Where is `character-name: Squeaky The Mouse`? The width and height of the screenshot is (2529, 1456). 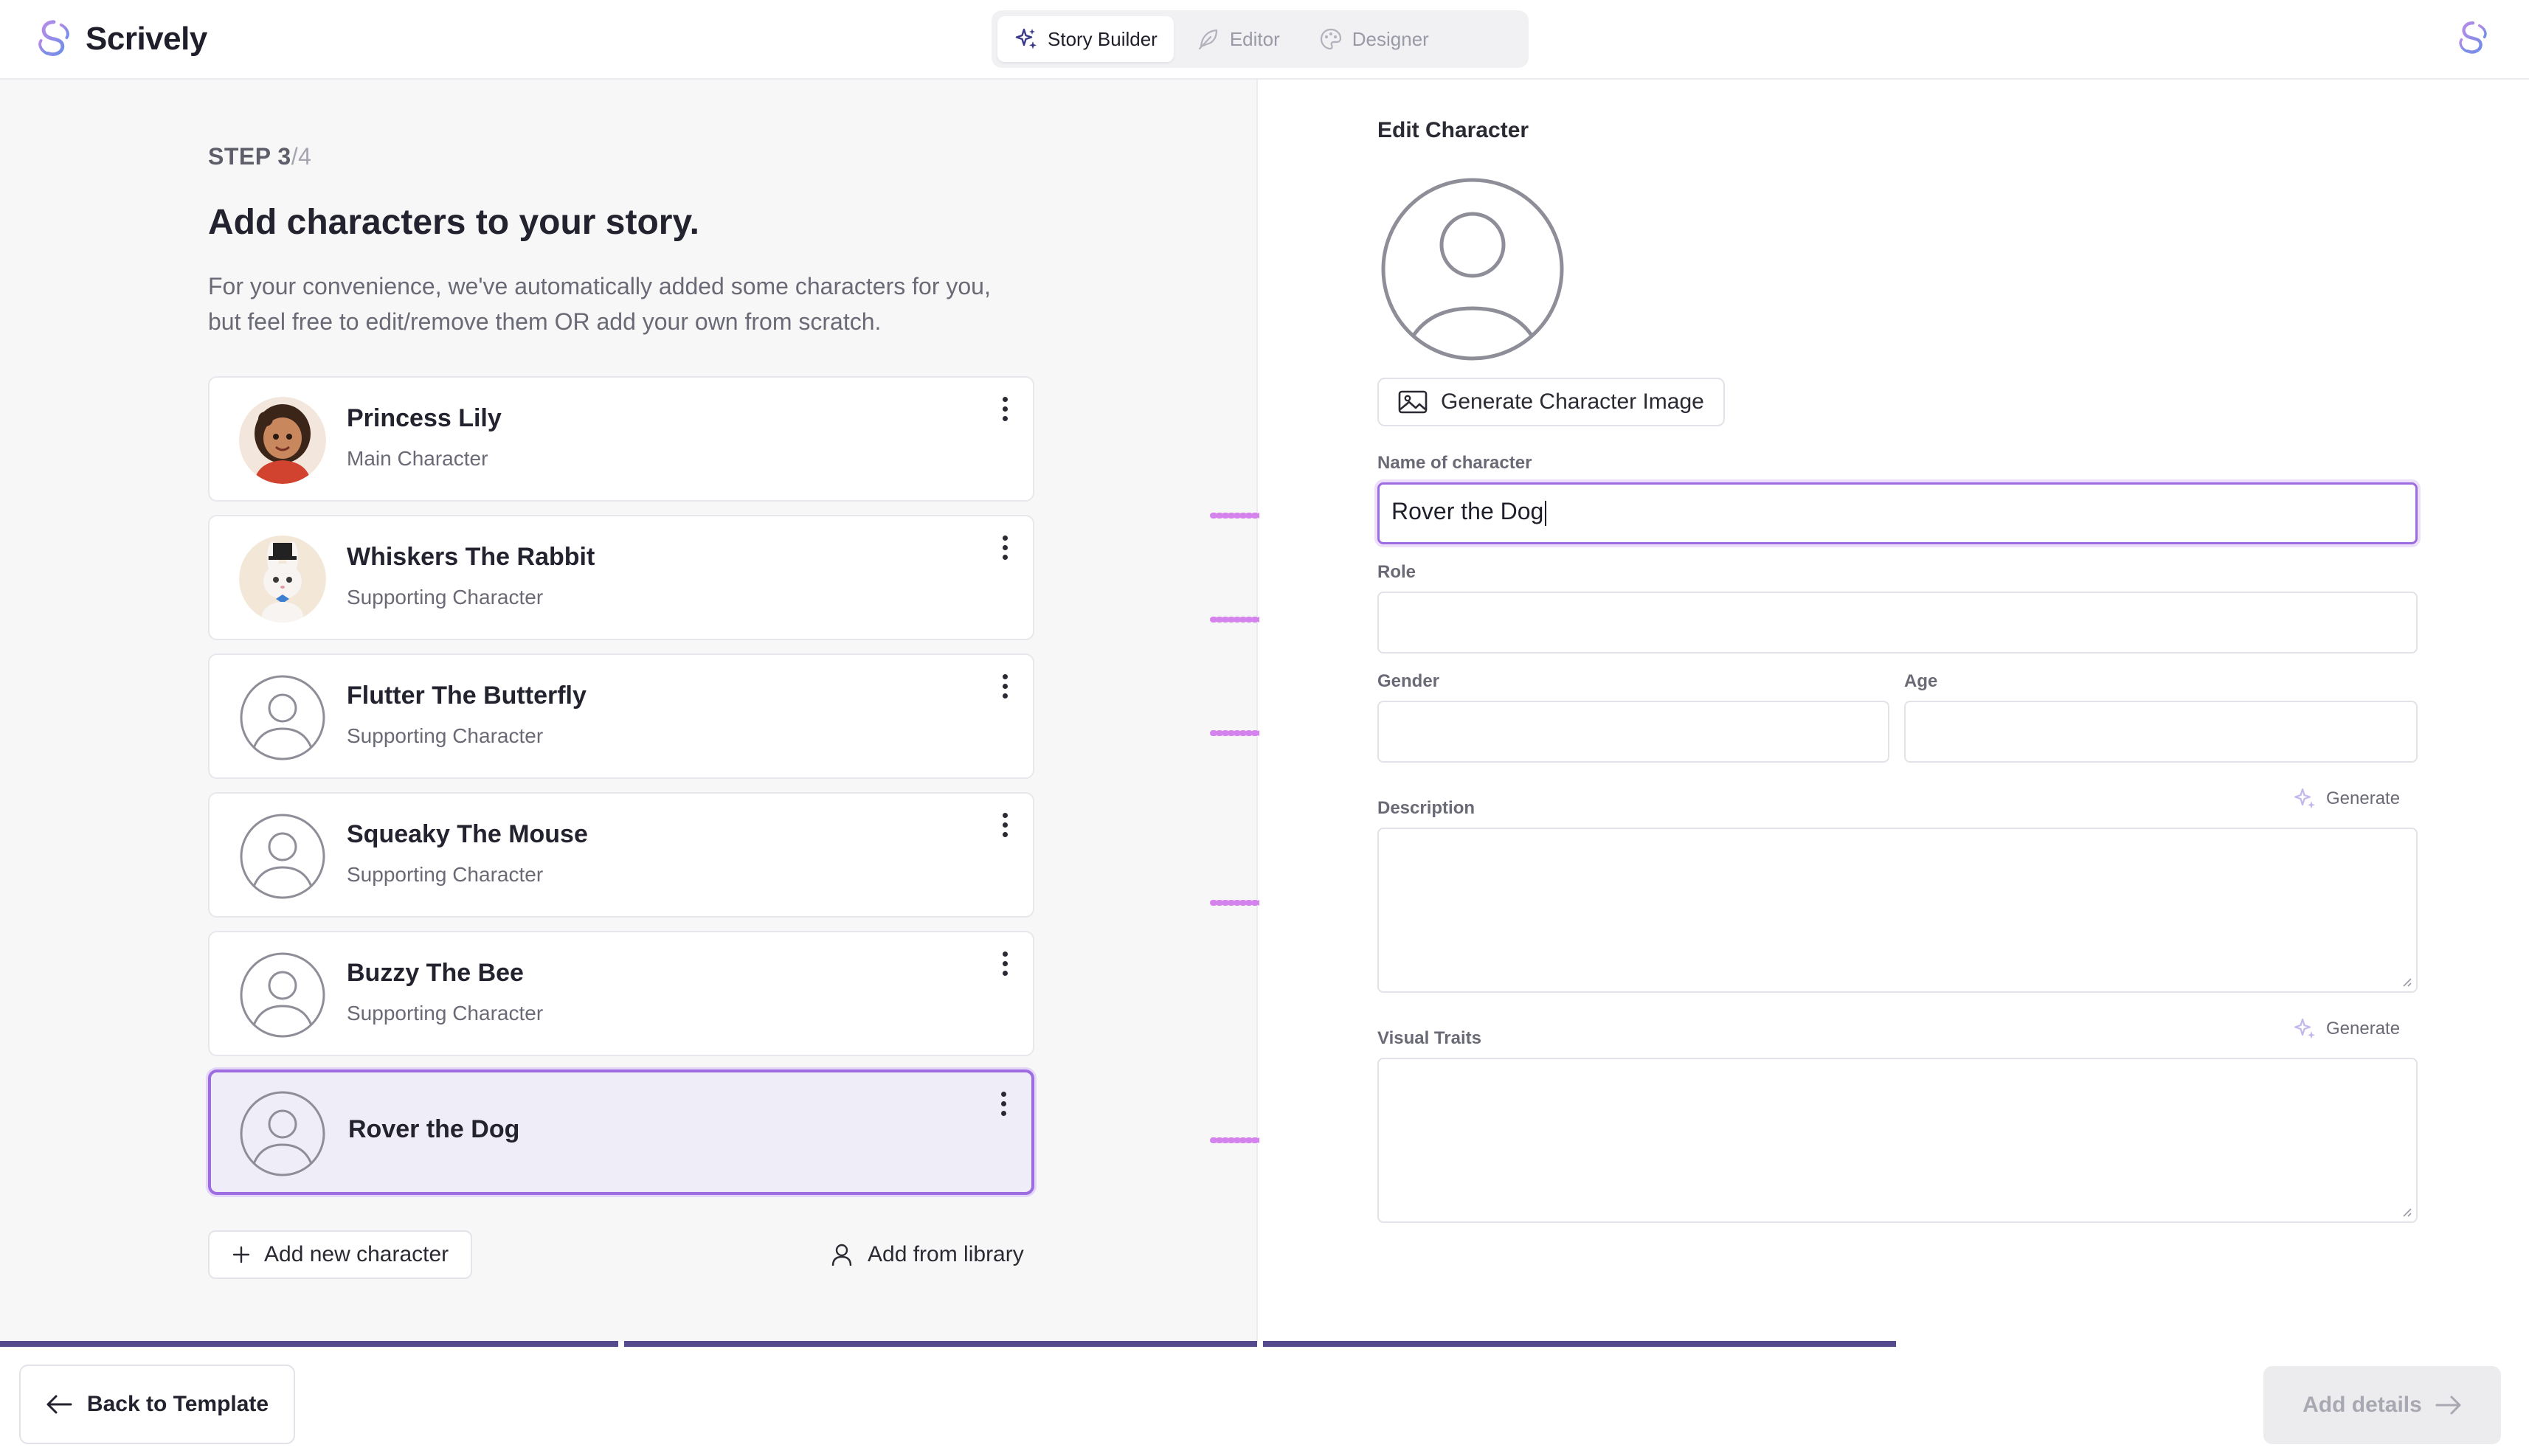 character-name: Squeaky The Mouse is located at coordinates (467, 834).